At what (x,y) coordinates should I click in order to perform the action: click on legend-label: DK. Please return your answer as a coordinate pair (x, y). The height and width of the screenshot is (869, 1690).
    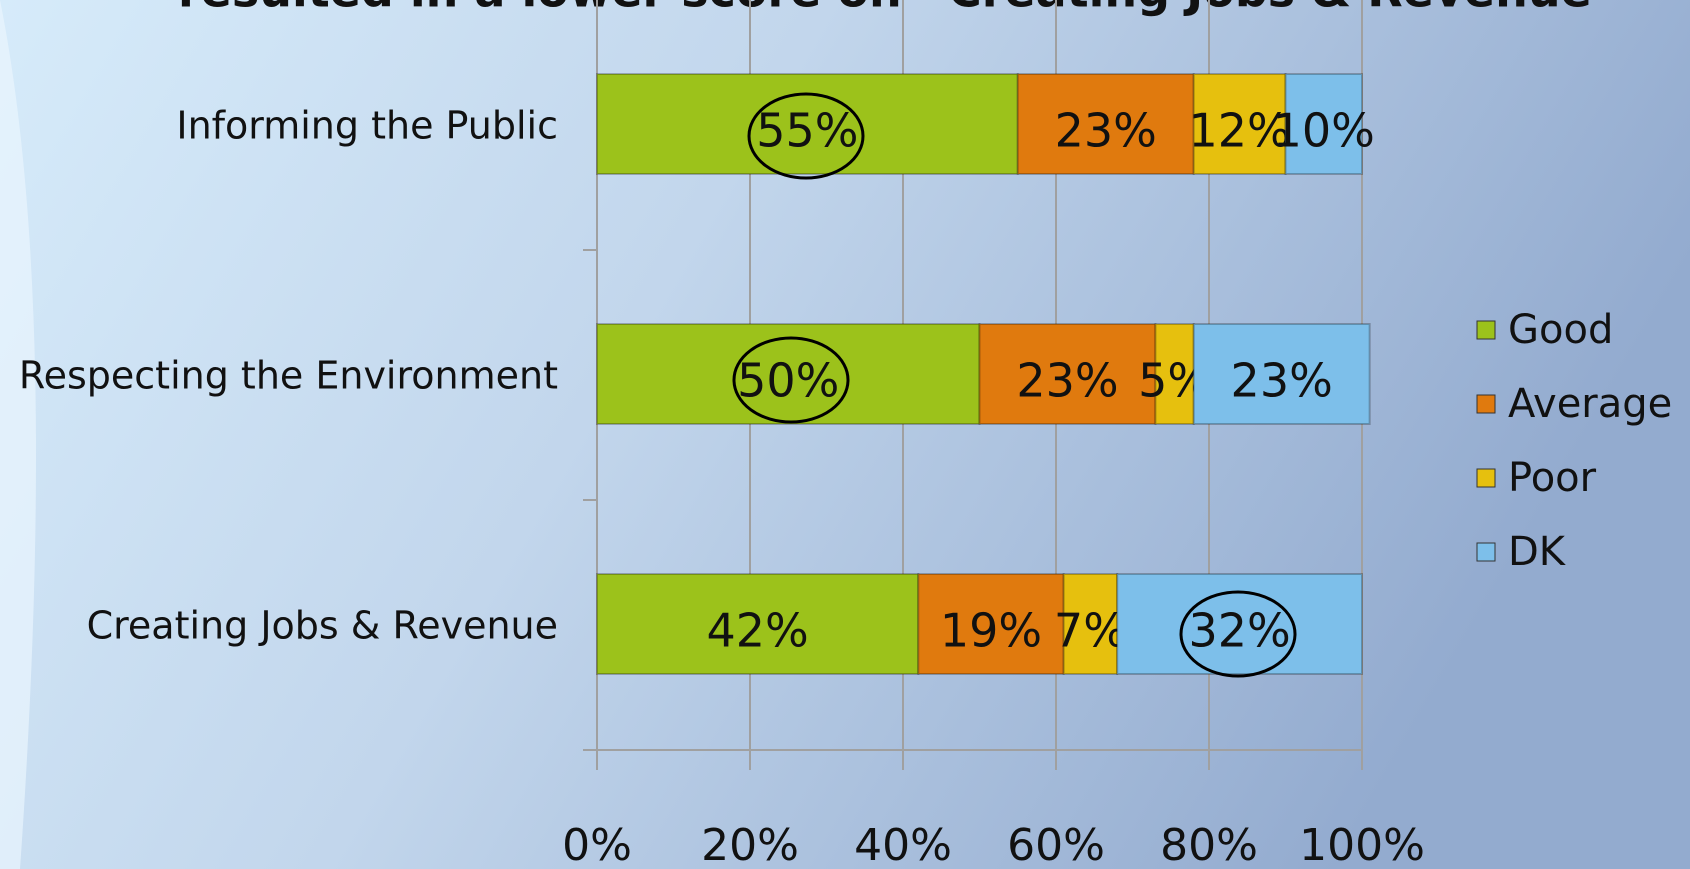
    Looking at the image, I should click on (1537, 552).